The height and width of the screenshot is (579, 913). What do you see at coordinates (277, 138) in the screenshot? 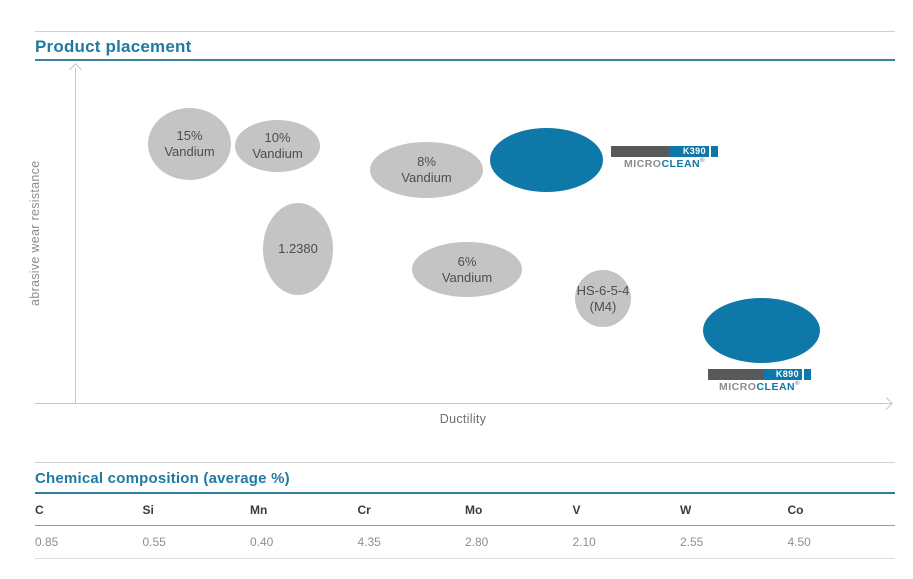
I see `bubble-label: 10%` at bounding box center [277, 138].